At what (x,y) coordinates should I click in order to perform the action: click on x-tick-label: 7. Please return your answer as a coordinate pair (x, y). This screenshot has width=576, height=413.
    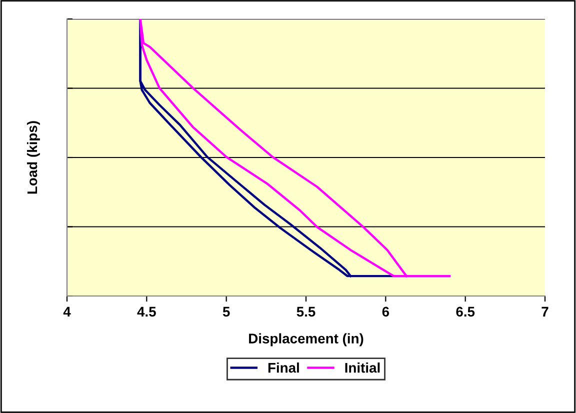
    Looking at the image, I should click on (545, 311).